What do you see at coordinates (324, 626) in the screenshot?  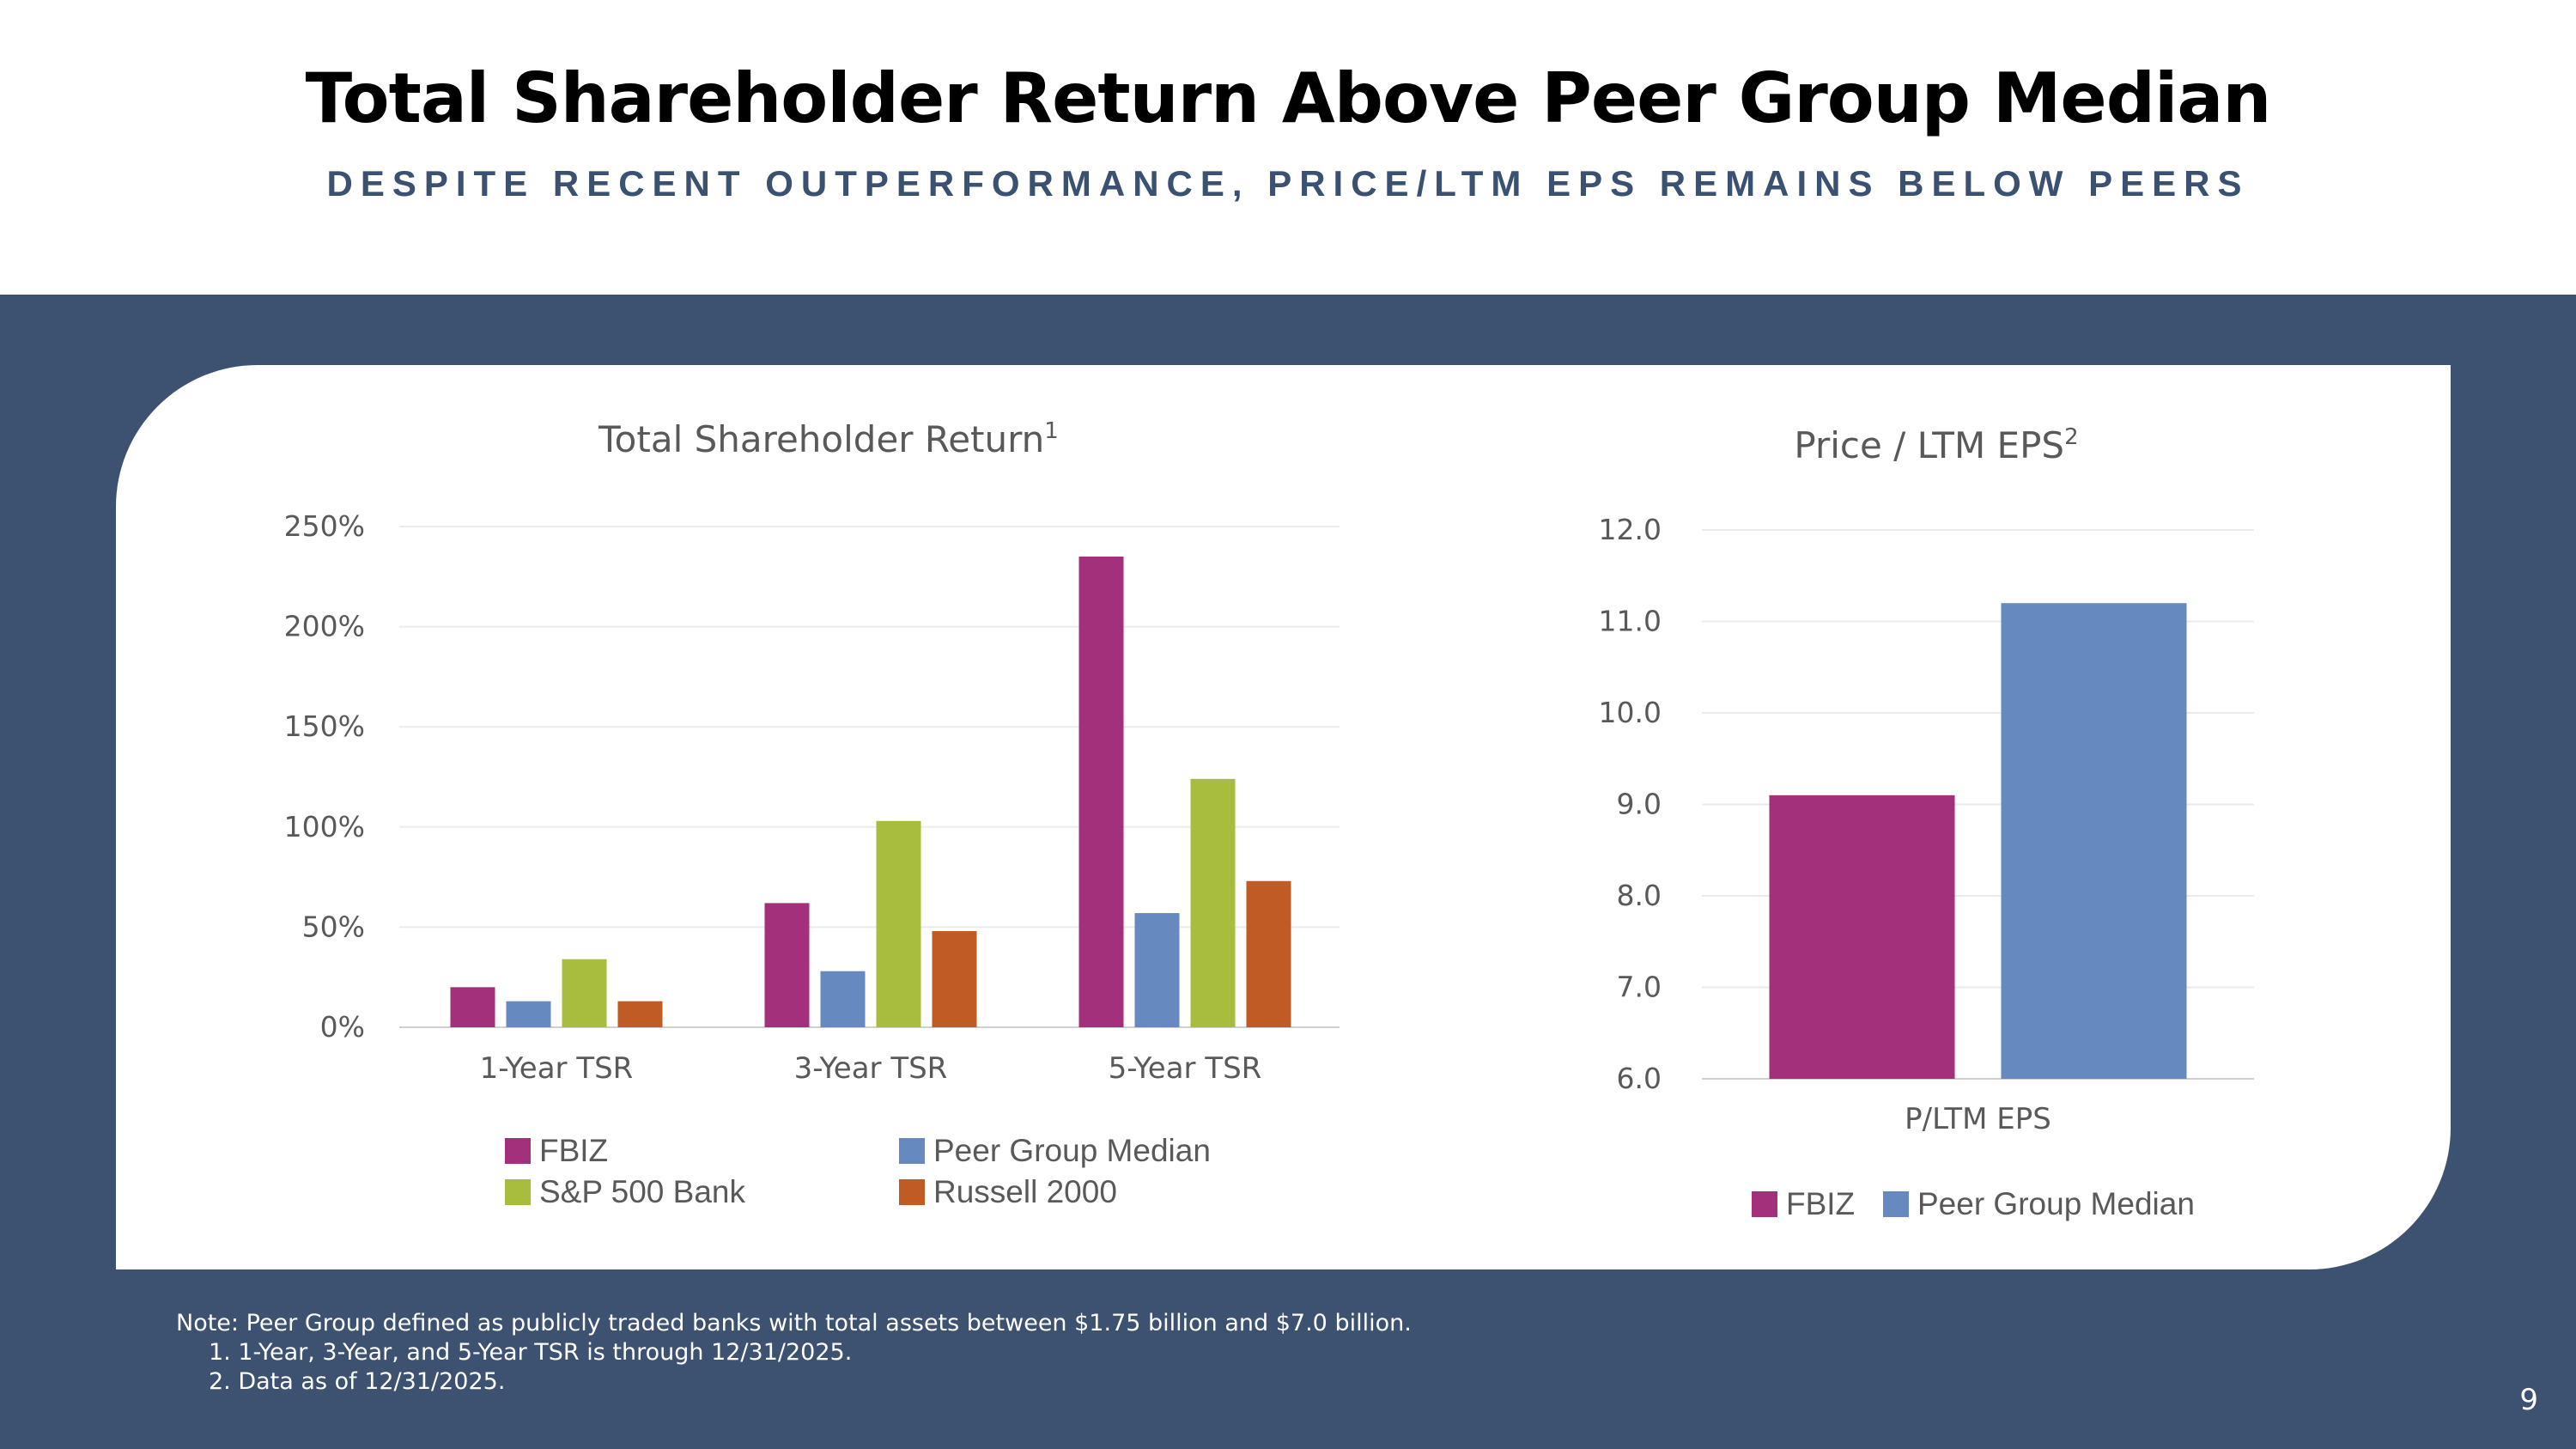 I see `y-tick-label: 200%` at bounding box center [324, 626].